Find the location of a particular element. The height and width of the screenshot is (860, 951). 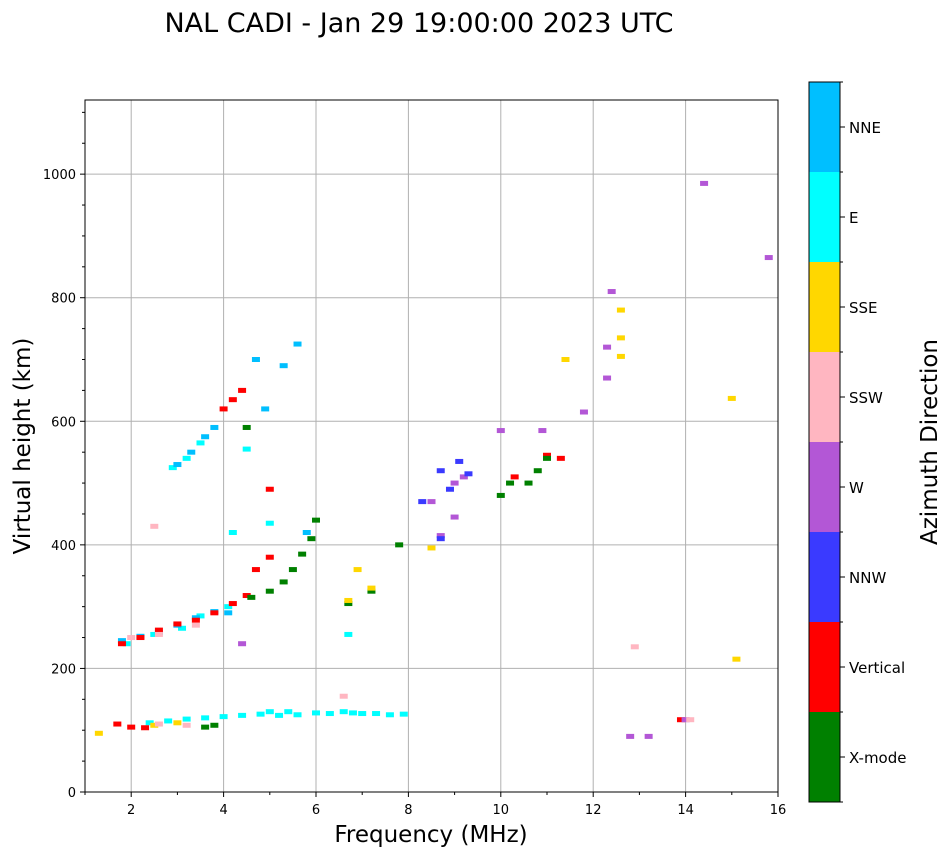

colorbar-frame is located at coordinates (824, 442).